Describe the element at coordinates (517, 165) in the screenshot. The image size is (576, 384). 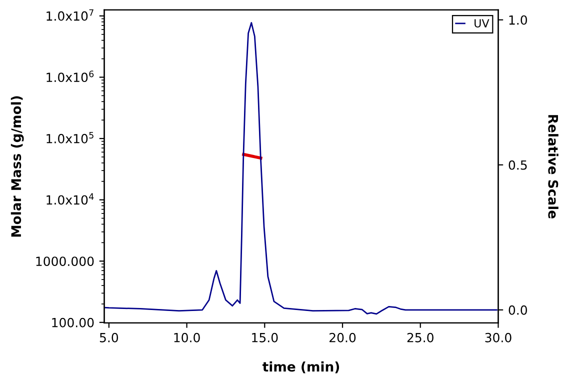
I see `y2-tick-label: 0.5` at that location.